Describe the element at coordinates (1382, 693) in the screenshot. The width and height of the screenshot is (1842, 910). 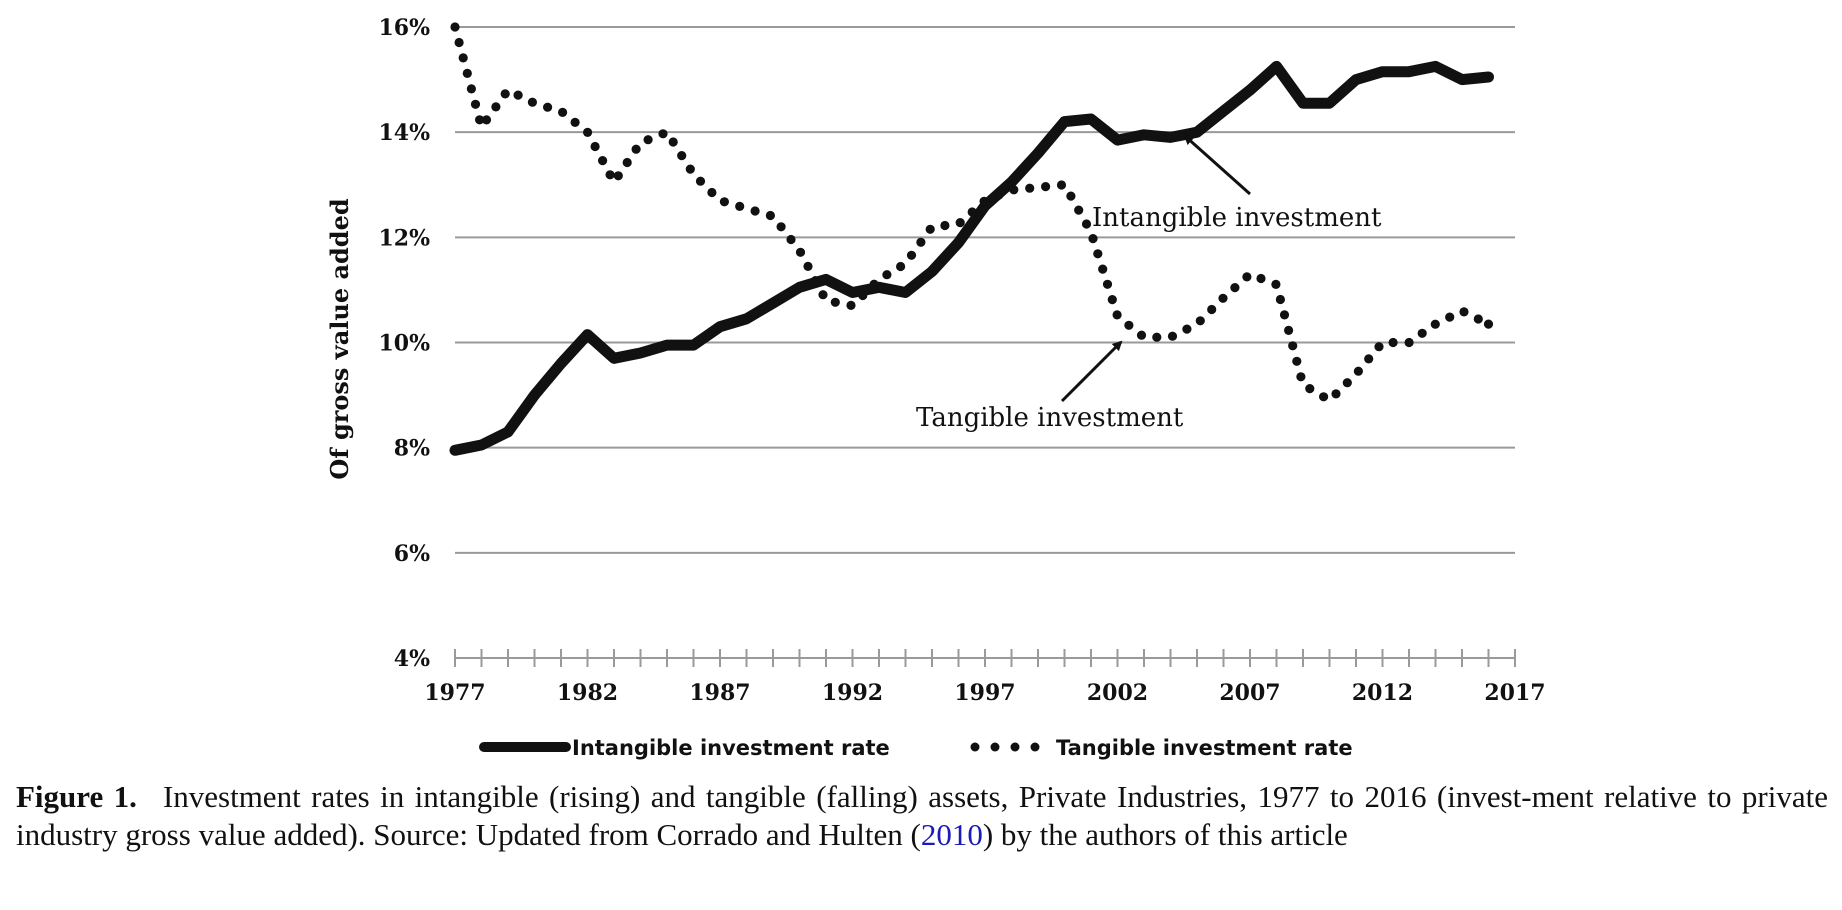
I see `x-tick-label-2012: 2012` at that location.